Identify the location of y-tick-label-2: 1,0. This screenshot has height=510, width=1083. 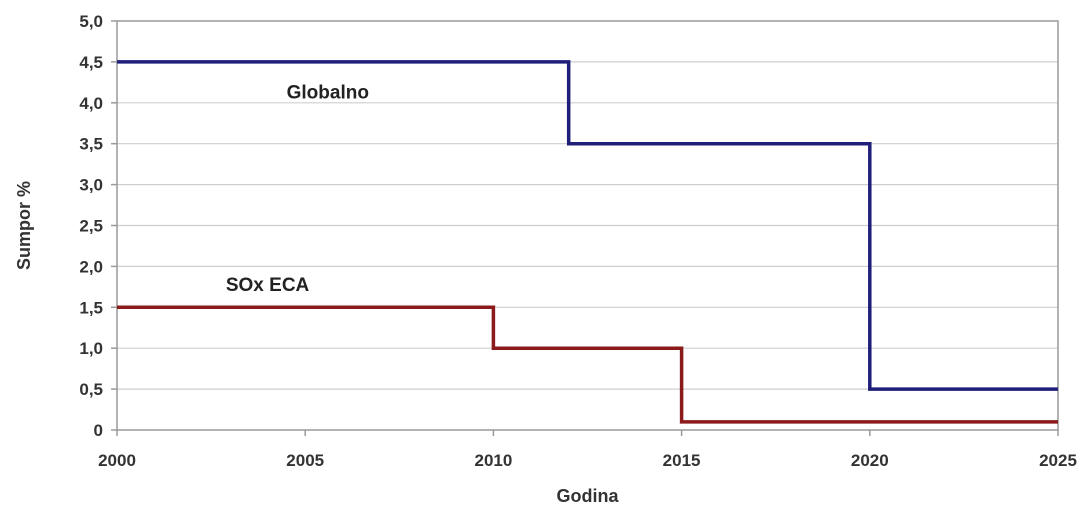
(91, 348).